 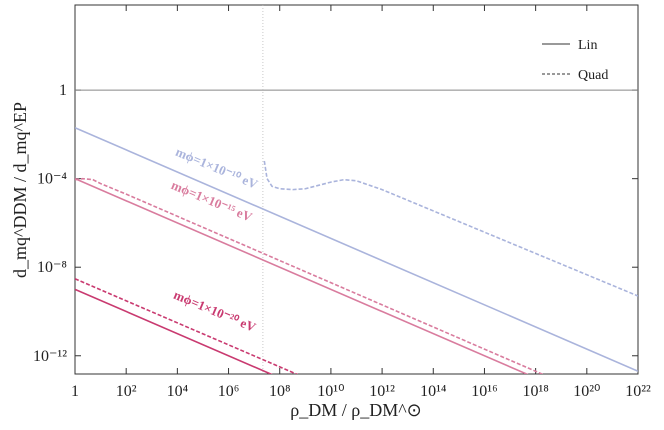 What do you see at coordinates (535, 391) in the screenshot?
I see `x-tick-label: 10¹⁸` at bounding box center [535, 391].